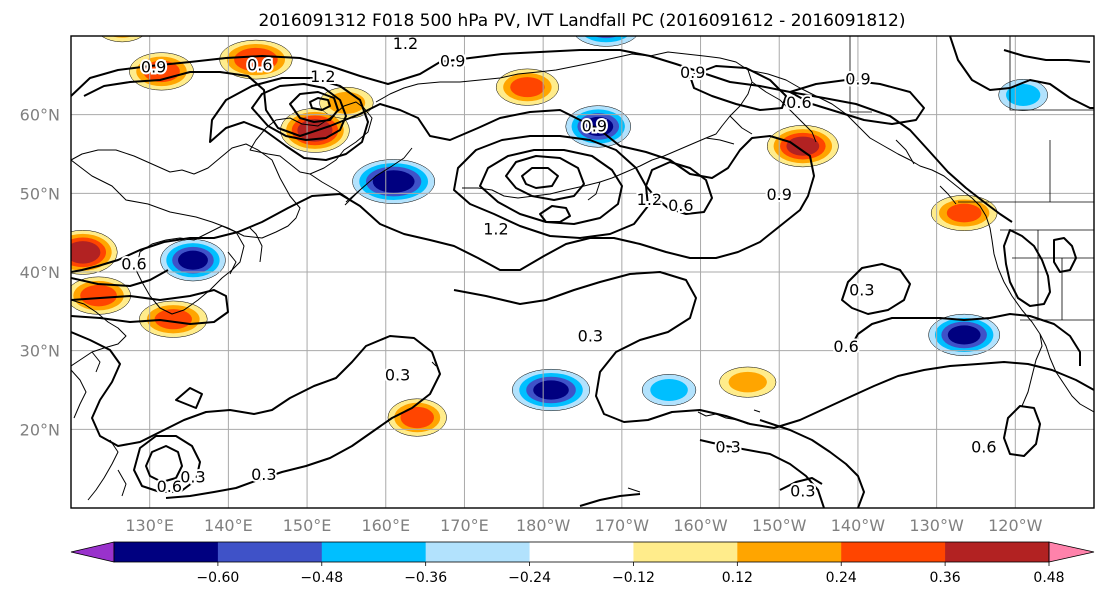 This screenshot has height=601, width=1105. What do you see at coordinates (779, 525) in the screenshot?
I see `longitude-tick-label: 150°W` at bounding box center [779, 525].